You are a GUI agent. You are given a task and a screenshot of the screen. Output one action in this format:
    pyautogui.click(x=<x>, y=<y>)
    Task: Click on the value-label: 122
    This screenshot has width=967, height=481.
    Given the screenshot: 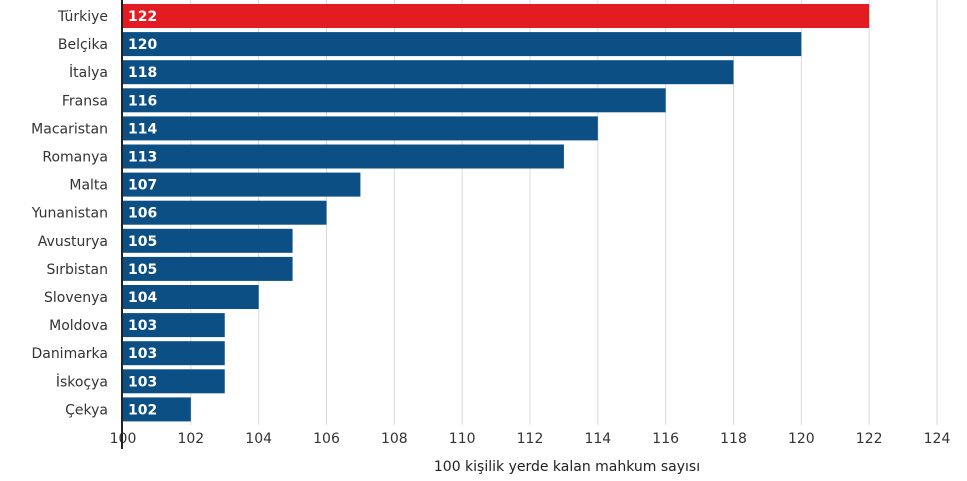 What is the action you would take?
    pyautogui.click(x=142, y=17)
    